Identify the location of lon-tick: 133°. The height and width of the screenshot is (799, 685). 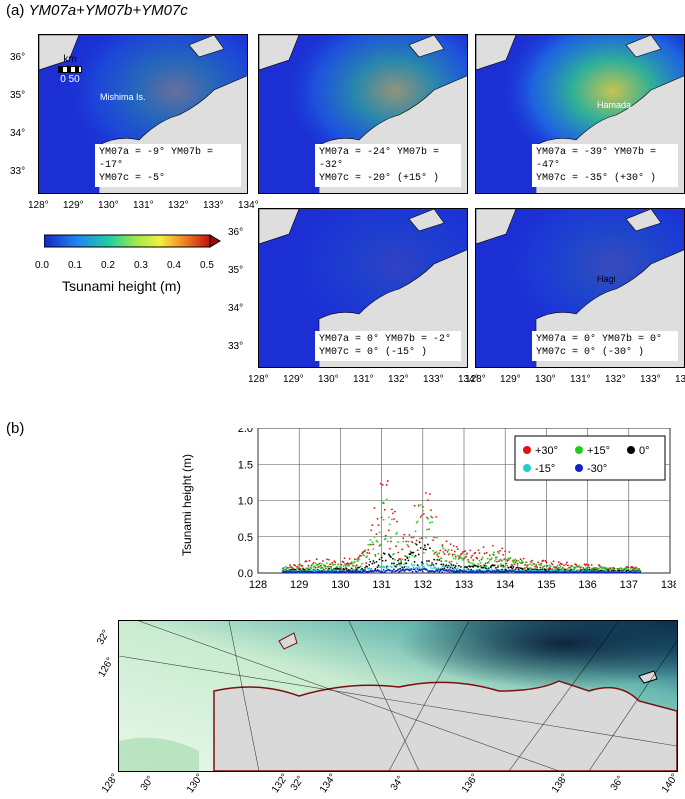
(650, 379).